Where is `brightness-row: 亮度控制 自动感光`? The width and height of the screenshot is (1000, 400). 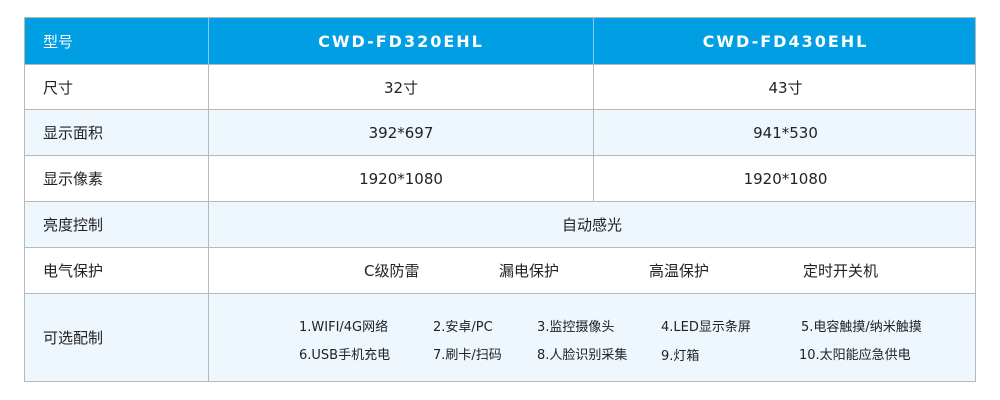 brightness-row: 亮度控制 自动感光 is located at coordinates (500, 224).